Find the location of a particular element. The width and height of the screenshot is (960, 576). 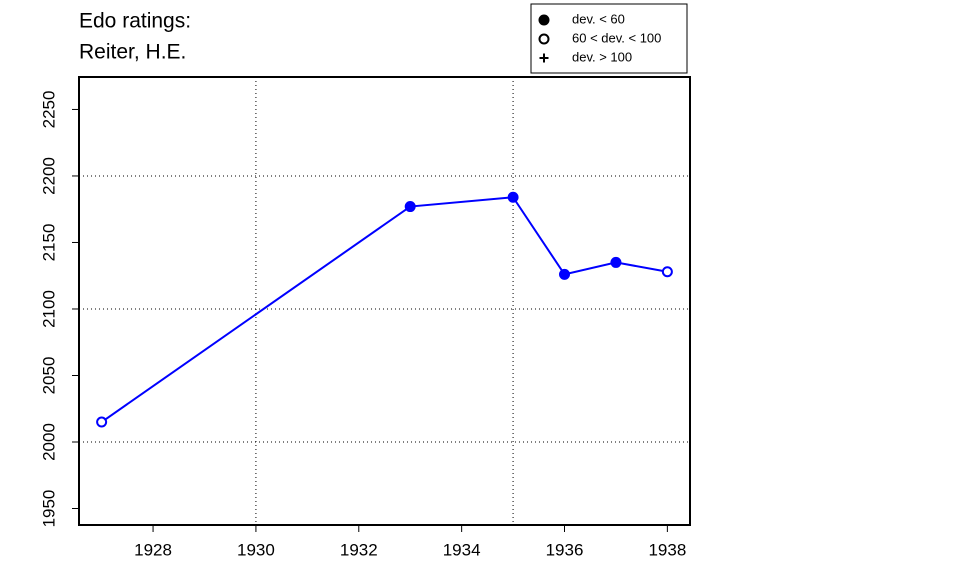

y-tick-label: 2050 is located at coordinates (48, 376).